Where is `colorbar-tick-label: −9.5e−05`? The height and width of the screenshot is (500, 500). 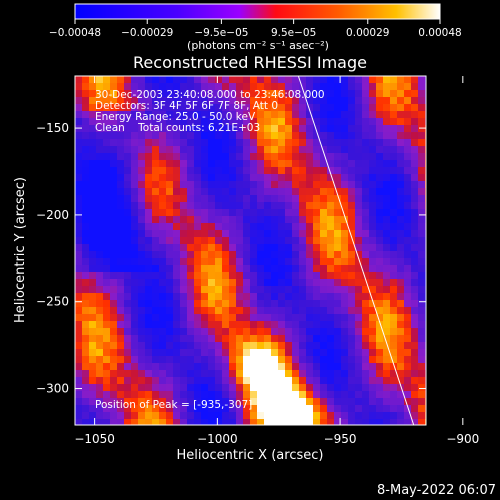 colorbar-tick-label: −9.5e−05 is located at coordinates (221, 33).